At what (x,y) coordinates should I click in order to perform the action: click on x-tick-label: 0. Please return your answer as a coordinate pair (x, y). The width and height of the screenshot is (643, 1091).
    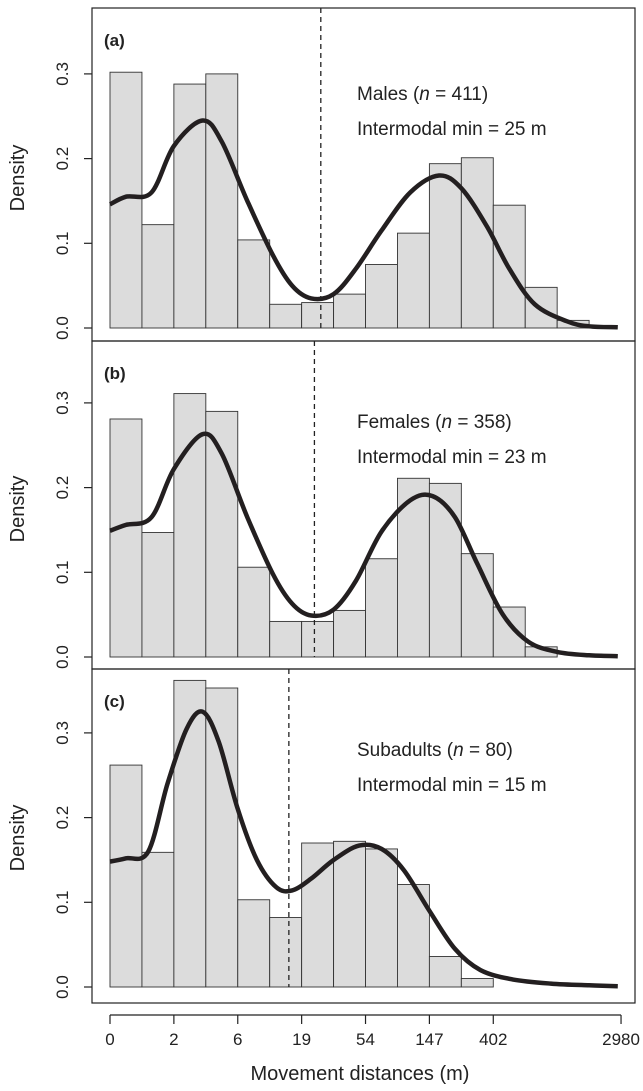
    Looking at the image, I should click on (109, 1039).